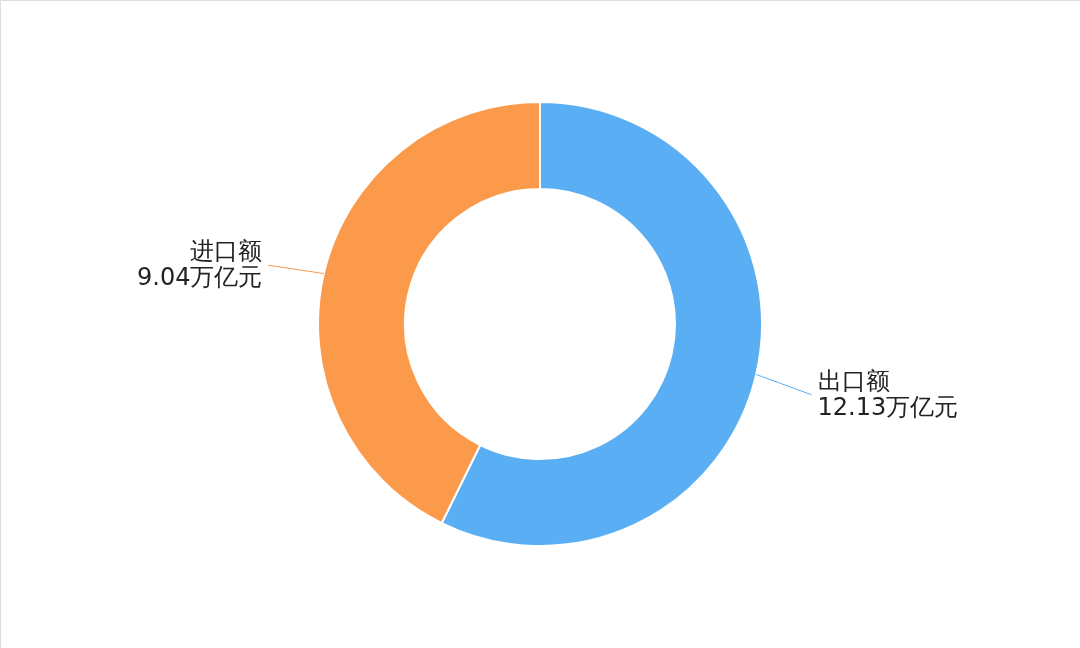 The image size is (1080, 648). What do you see at coordinates (853, 380) in the screenshot?
I see `slice-label: 出口额` at bounding box center [853, 380].